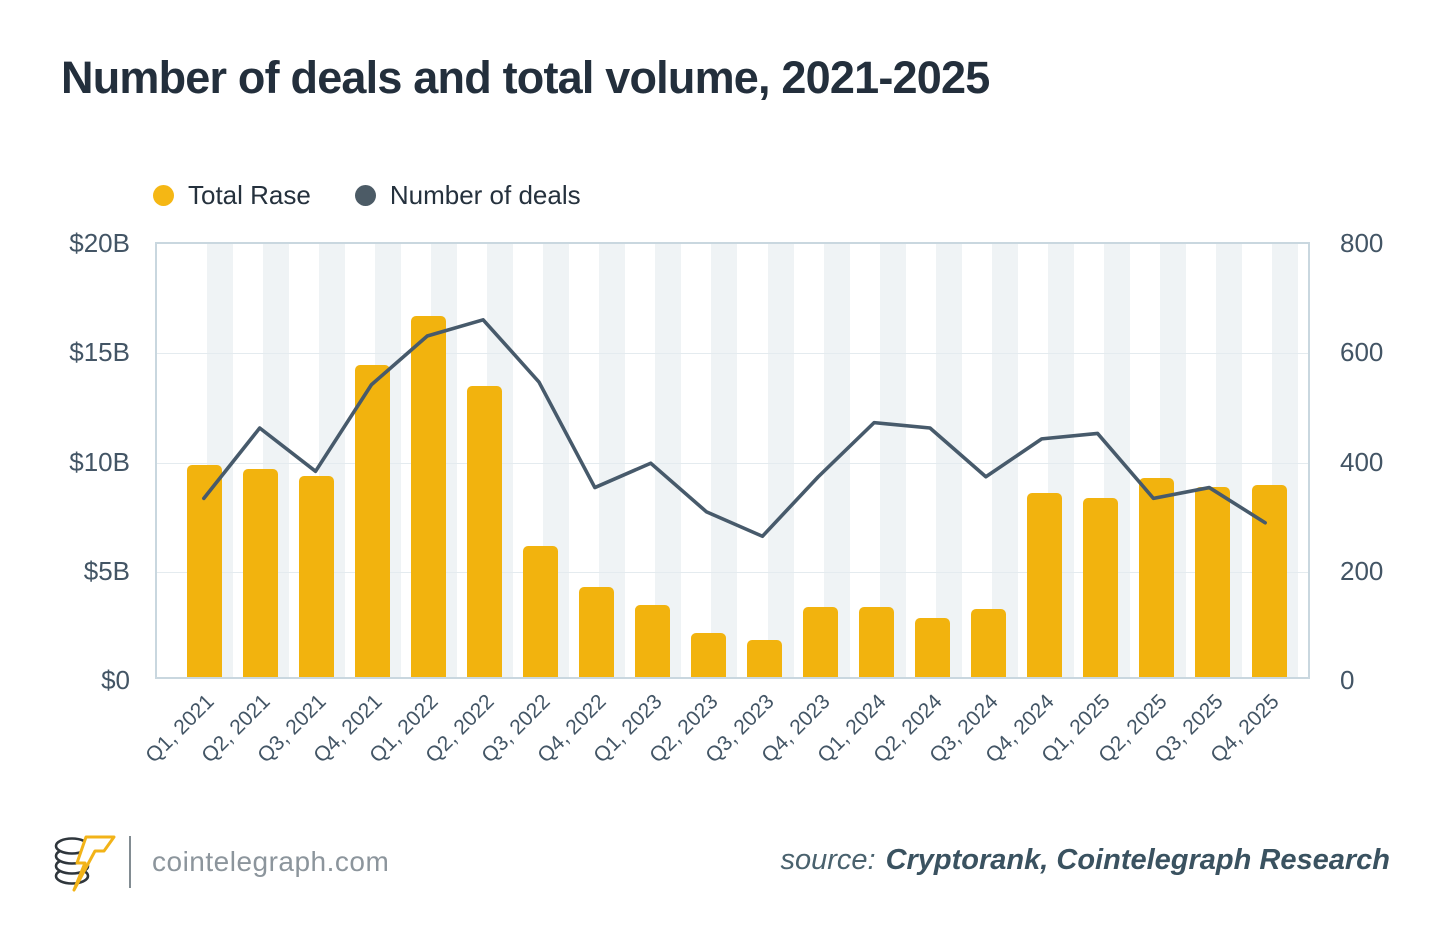 The height and width of the screenshot is (943, 1450). Describe the element at coordinates (1362, 352) in the screenshot. I see `right-axis-tick: 600` at that location.